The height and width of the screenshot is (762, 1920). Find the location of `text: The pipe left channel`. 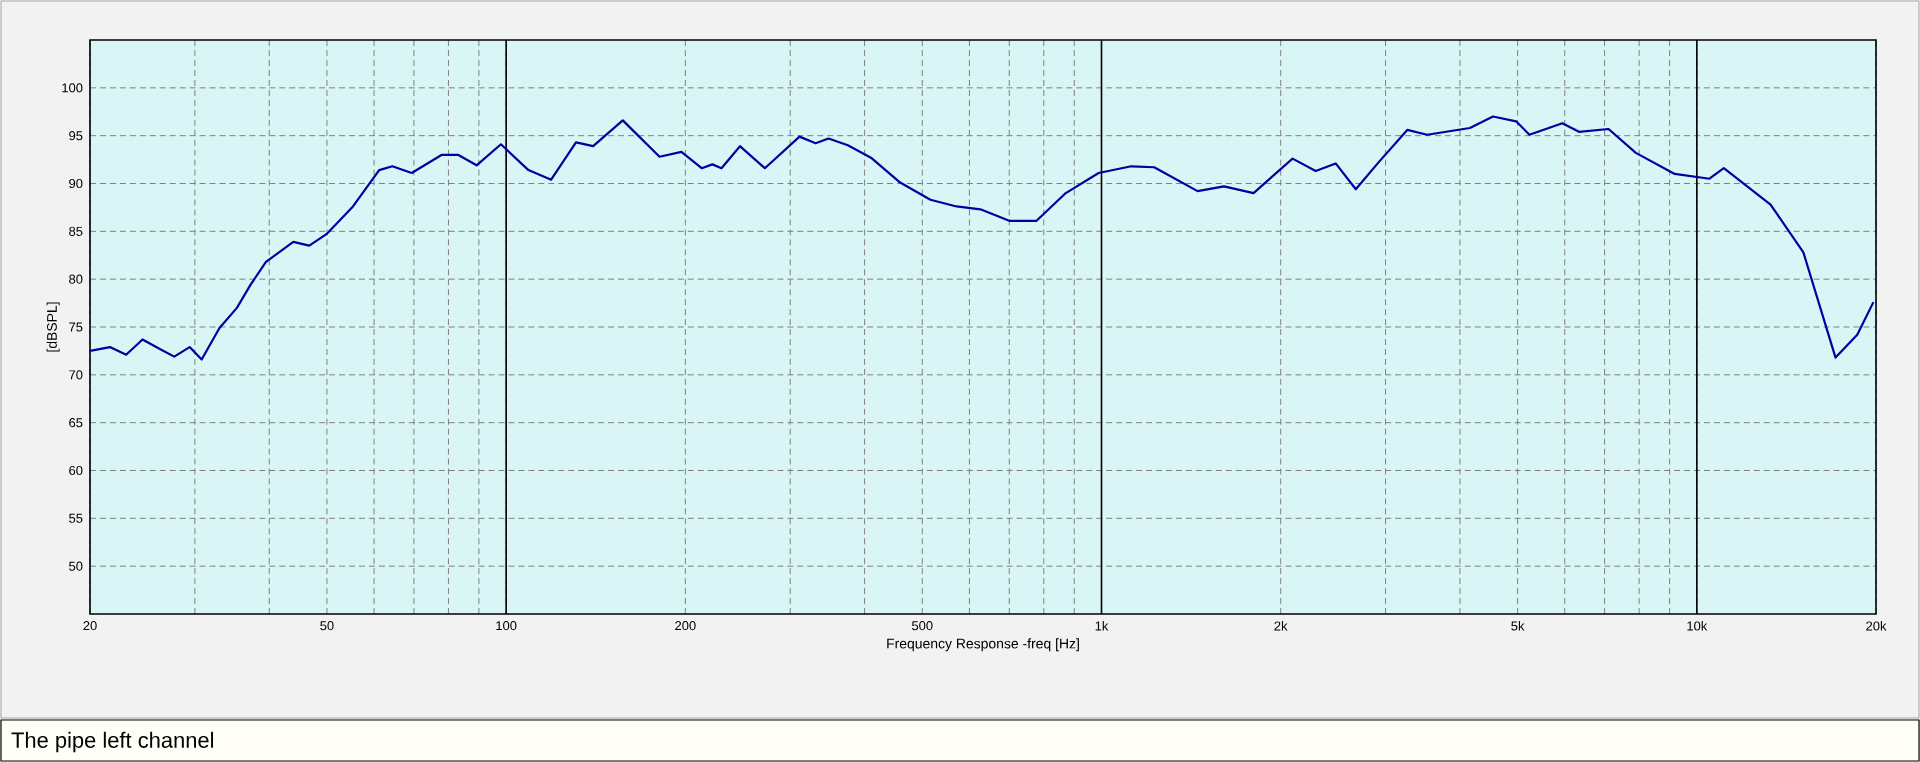

text: The pipe left channel is located at coordinates (112, 742).